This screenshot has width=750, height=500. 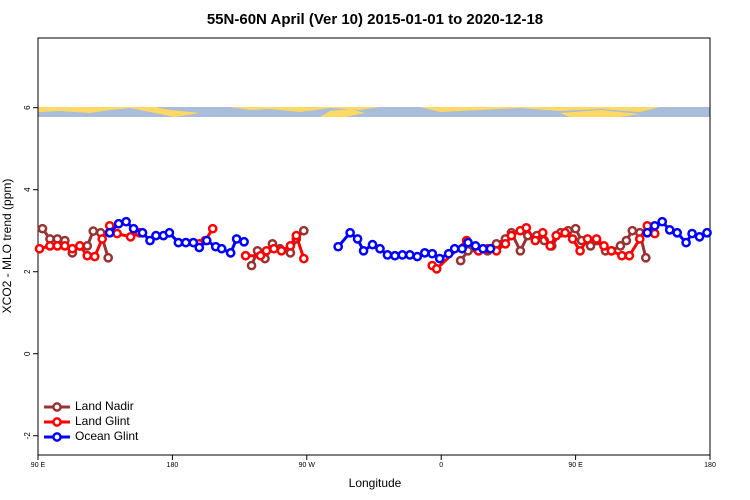 What do you see at coordinates (104, 406) in the screenshot?
I see `legend-label: Land Nadir` at bounding box center [104, 406].